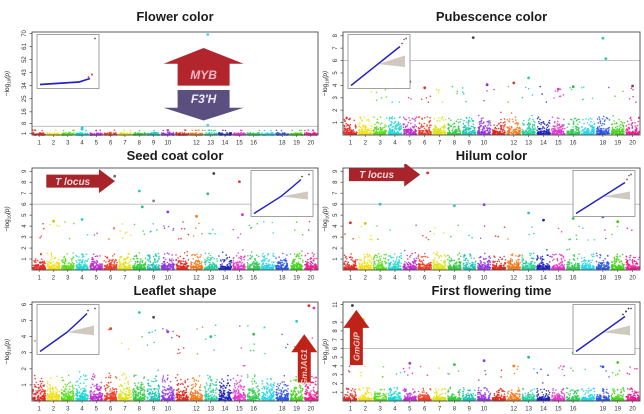 This screenshot has width=644, height=414. What do you see at coordinates (25, 72) in the screenshot?
I see `svg-text: 43` at bounding box center [25, 72].